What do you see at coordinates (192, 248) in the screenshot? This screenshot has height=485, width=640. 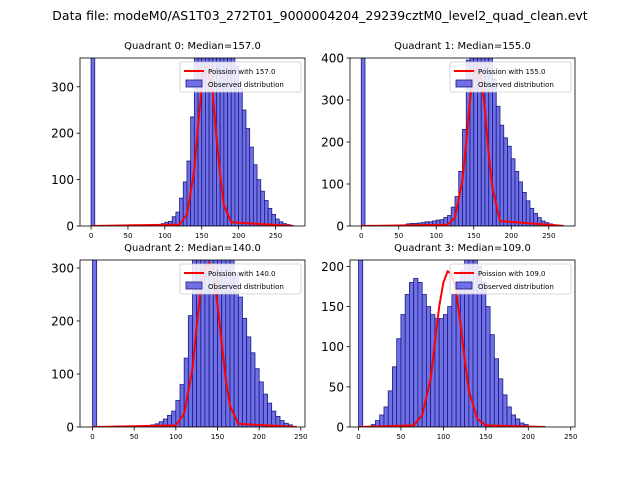 I see `subplot-title: Quadrant 2: Median=140.0` at bounding box center [192, 248].